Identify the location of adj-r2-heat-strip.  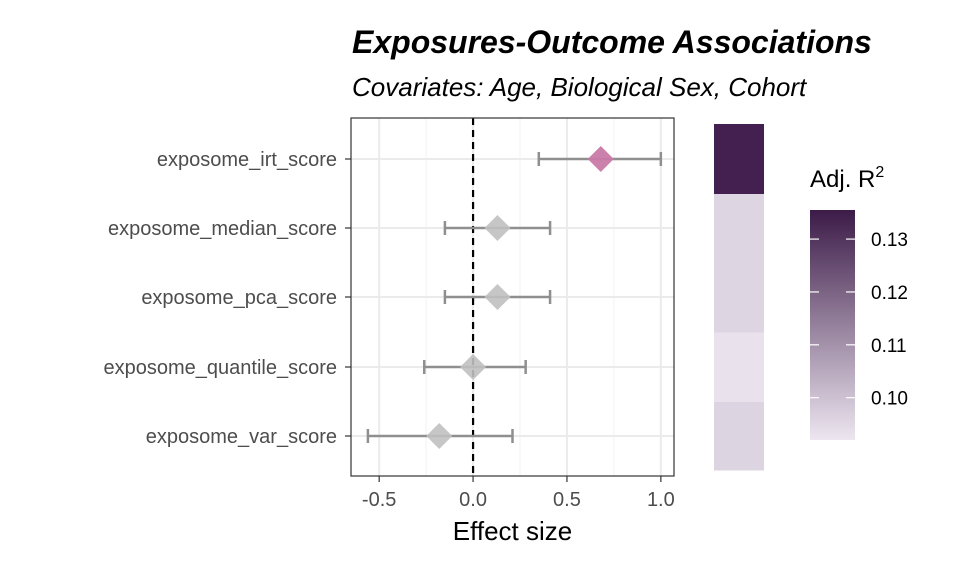
(739, 297).